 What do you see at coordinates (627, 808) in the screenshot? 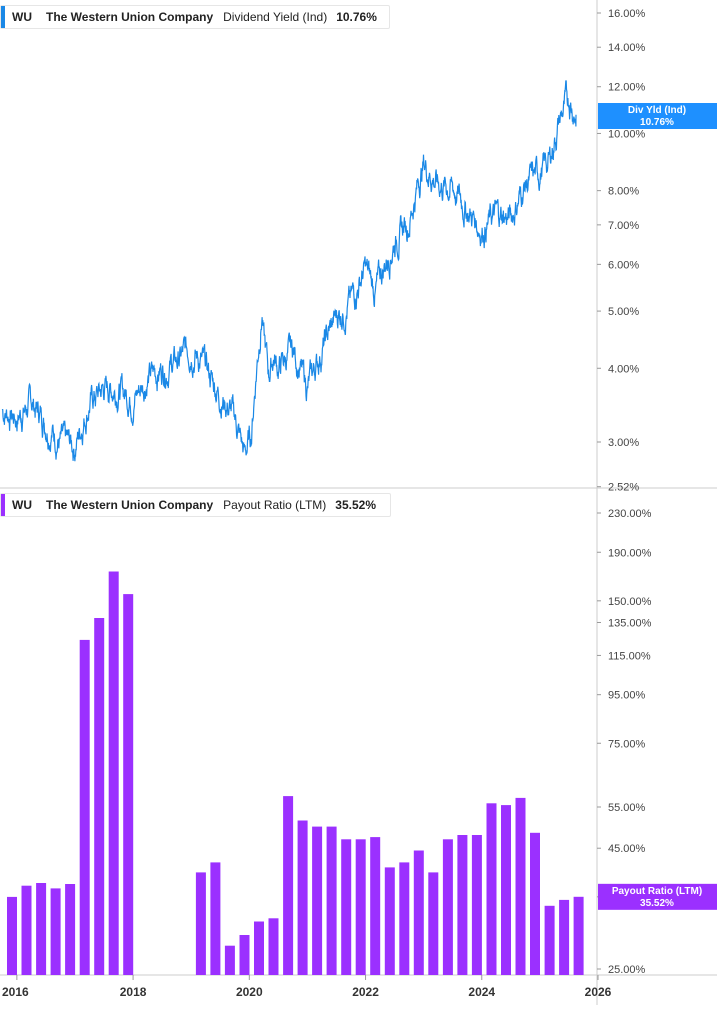
I see `y-tick-label: 55.00%` at bounding box center [627, 808].